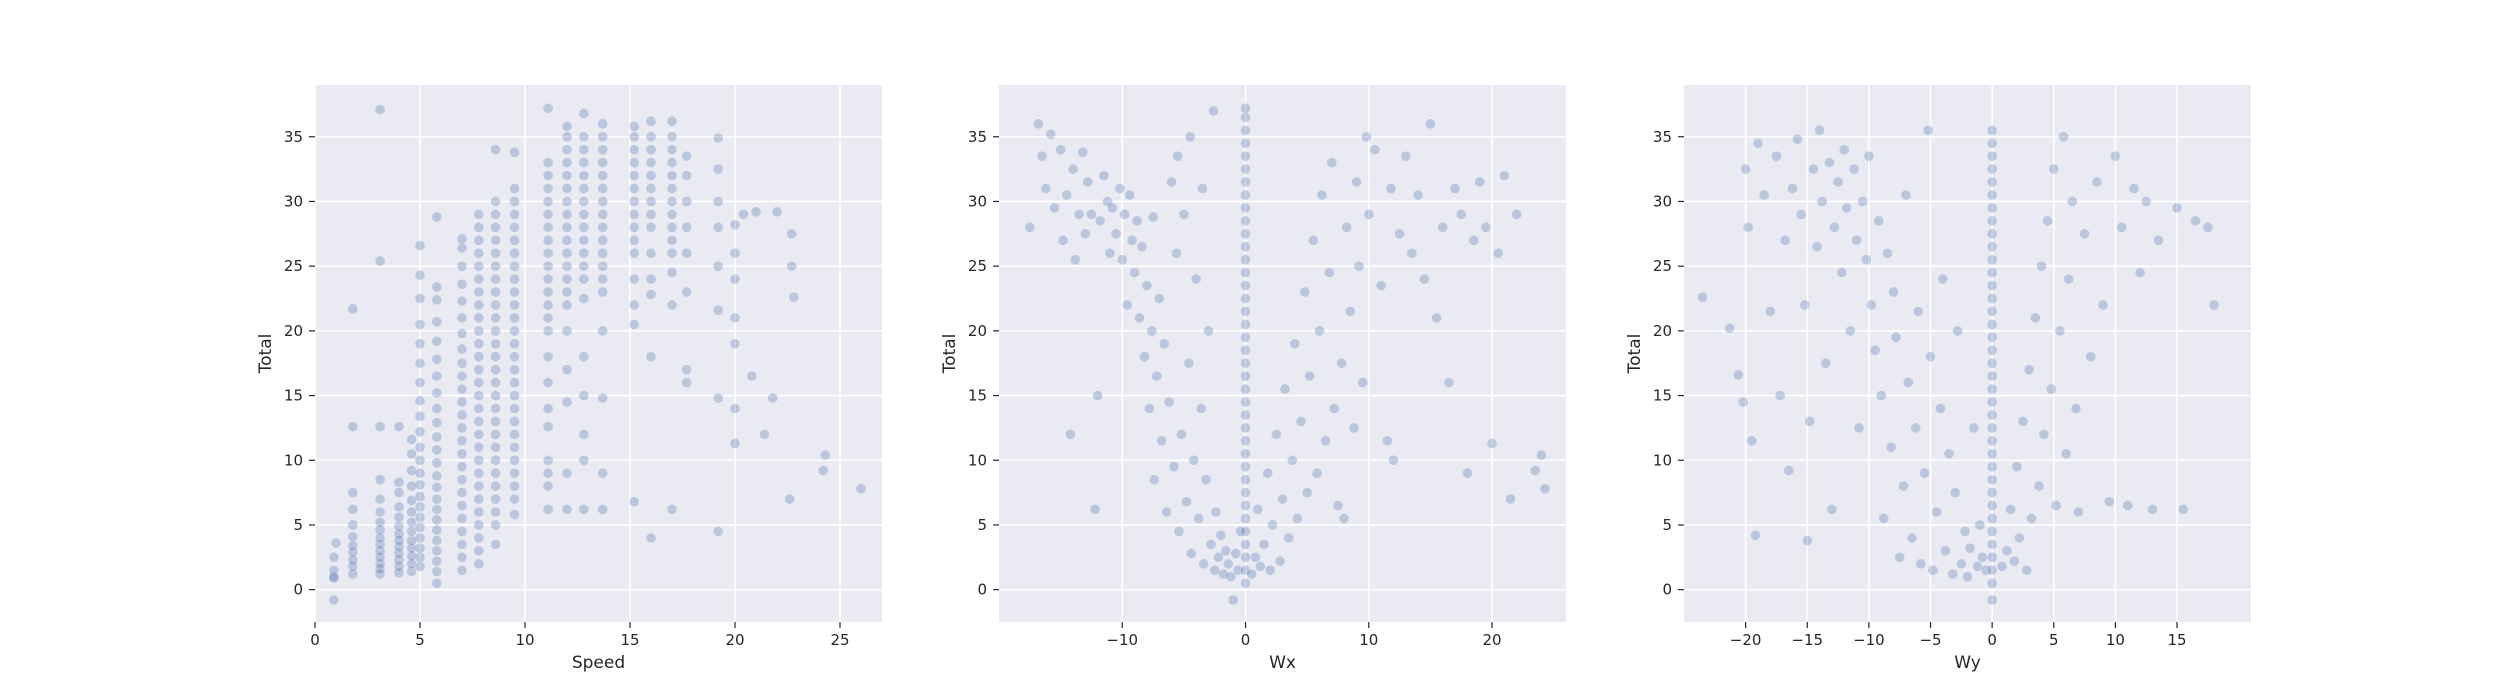 Image resolution: width=2500 pixels, height=700 pixels. Describe the element at coordinates (1491, 640) in the screenshot. I see `x-tick-label: 20` at that location.